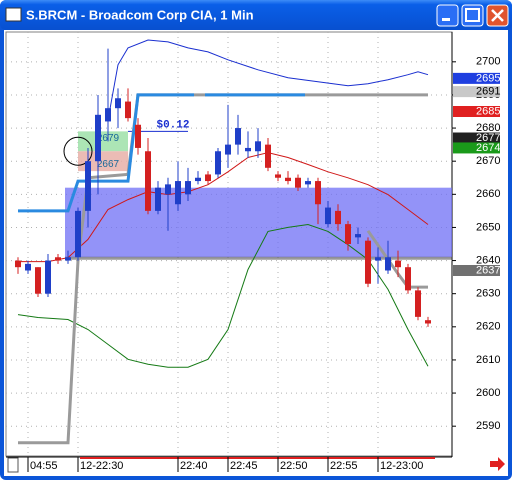 This screenshot has height=485, width=512. What do you see at coordinates (488, 194) in the screenshot?
I see `y-tick-label: 2660` at bounding box center [488, 194].